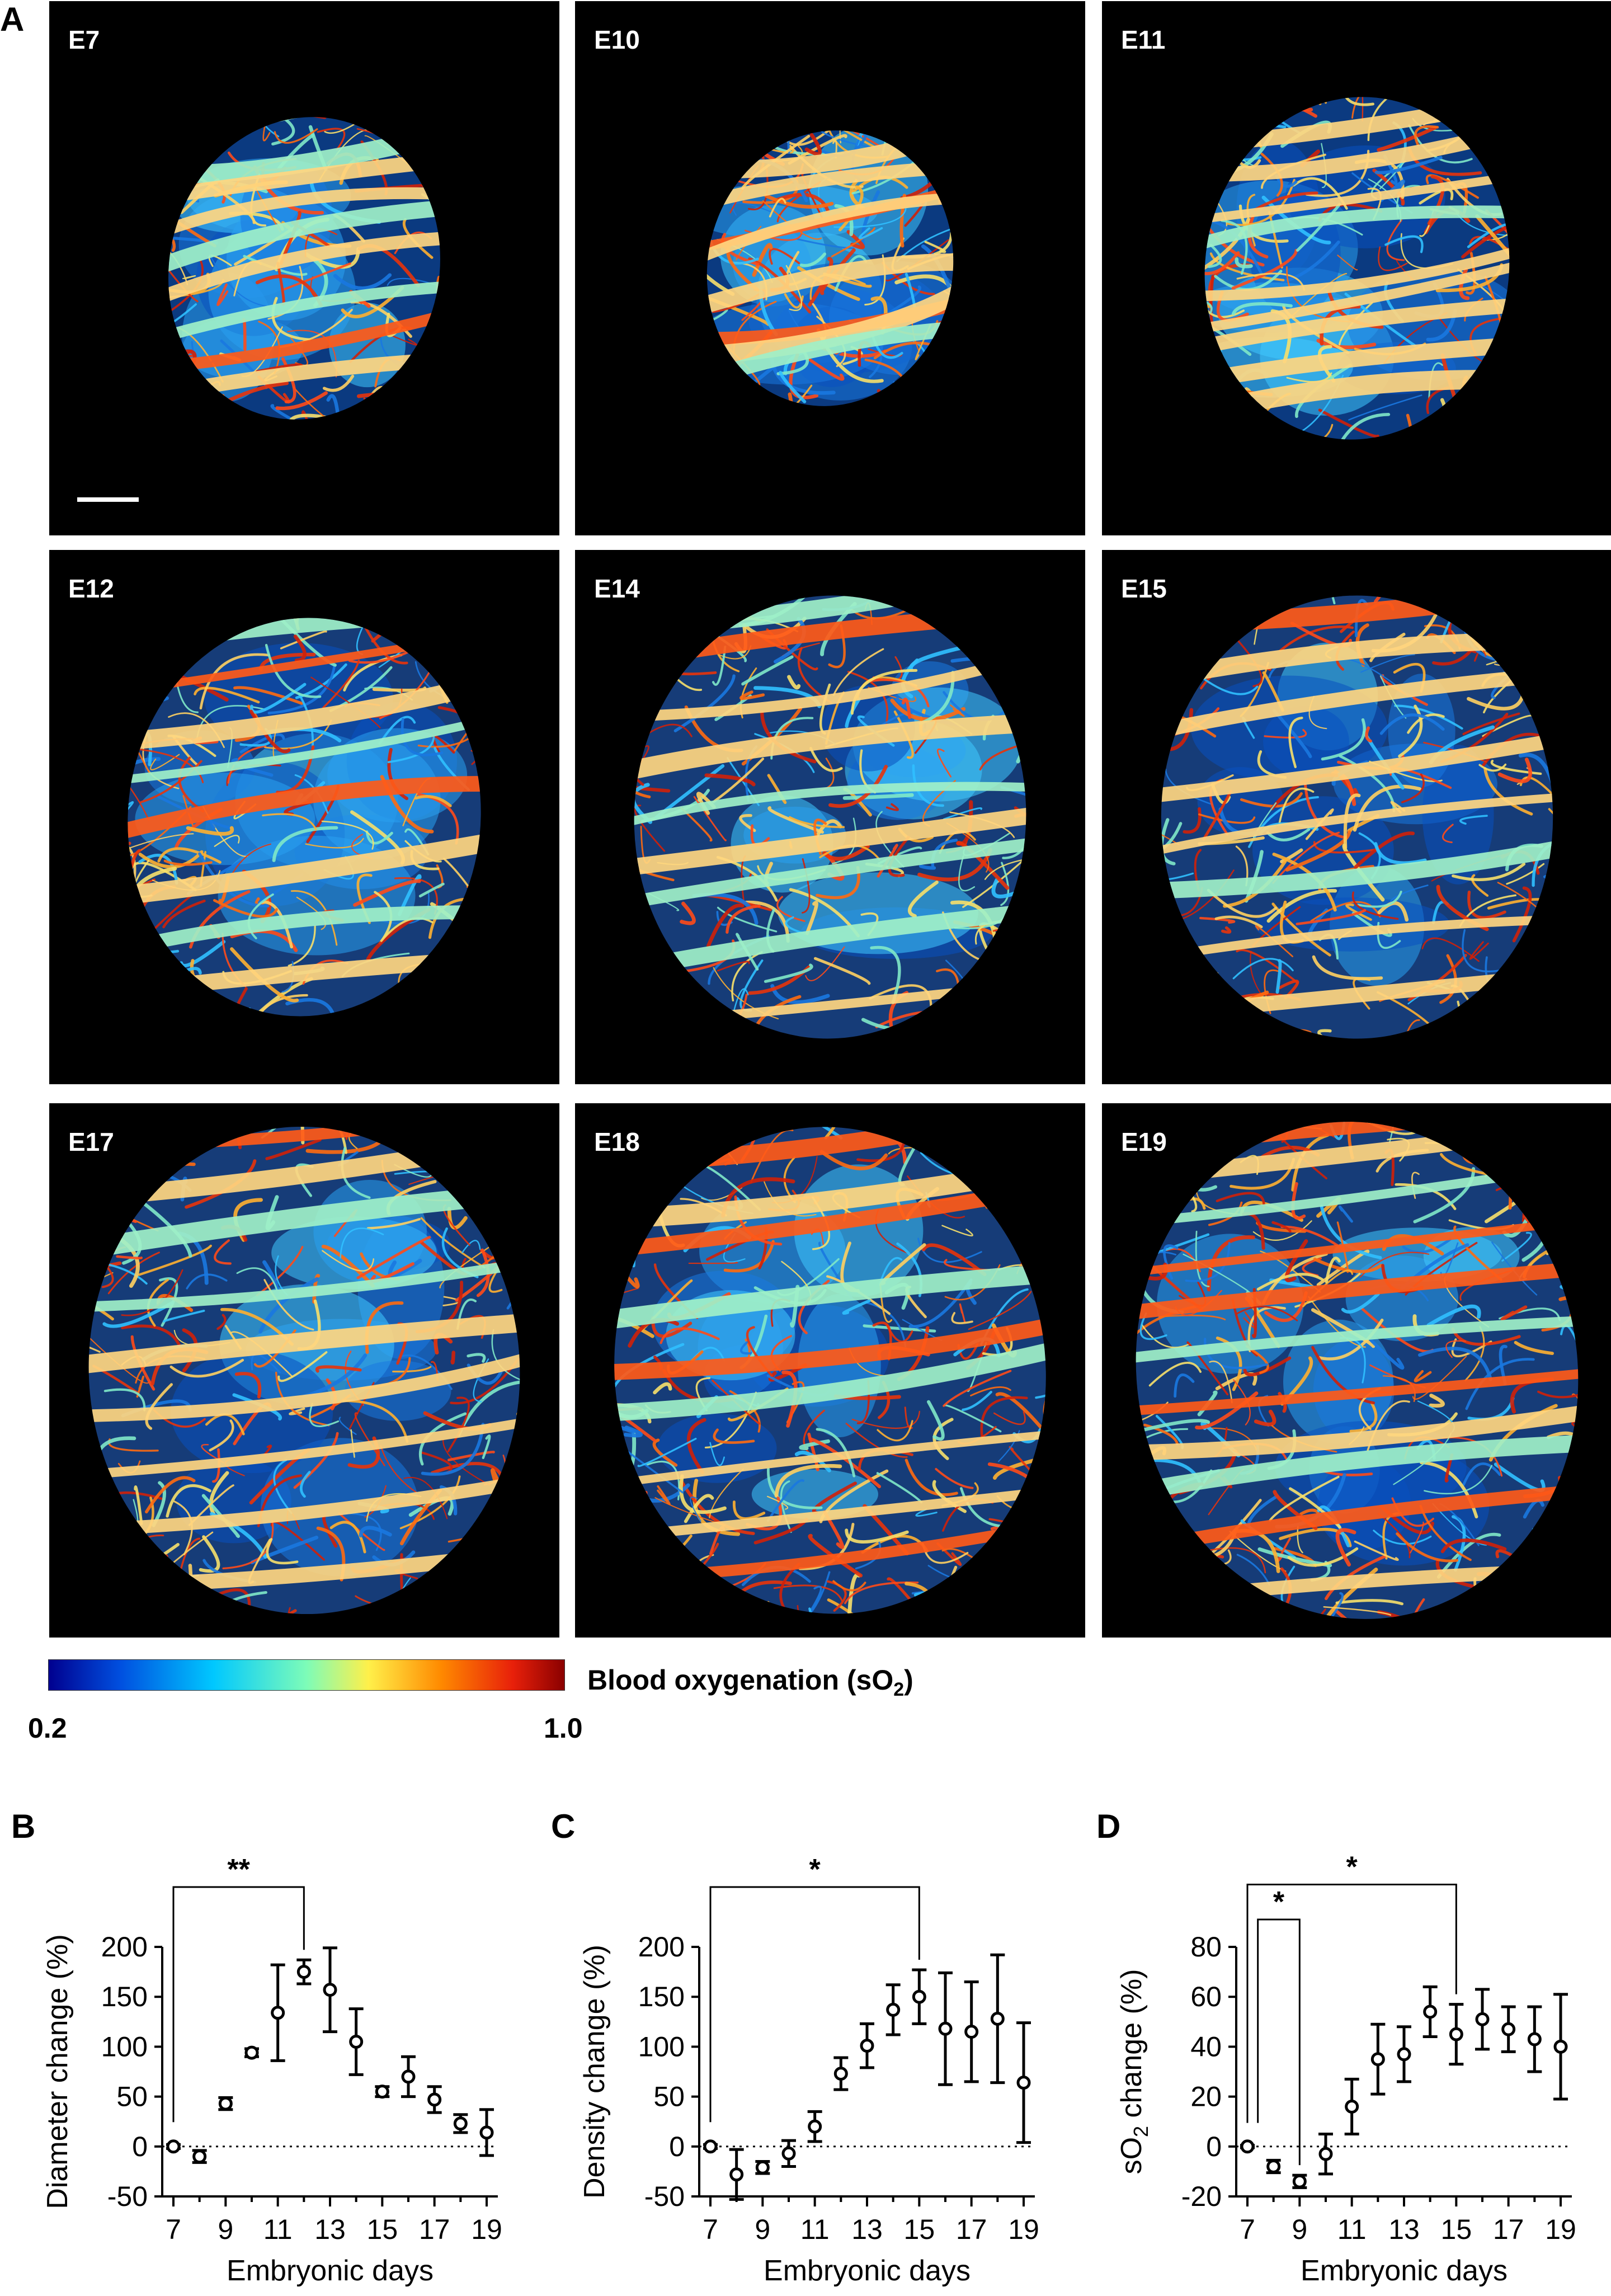 The height and width of the screenshot is (2296, 1611). Describe the element at coordinates (1108, 1827) in the screenshot. I see `panel-label-d: D` at that location.